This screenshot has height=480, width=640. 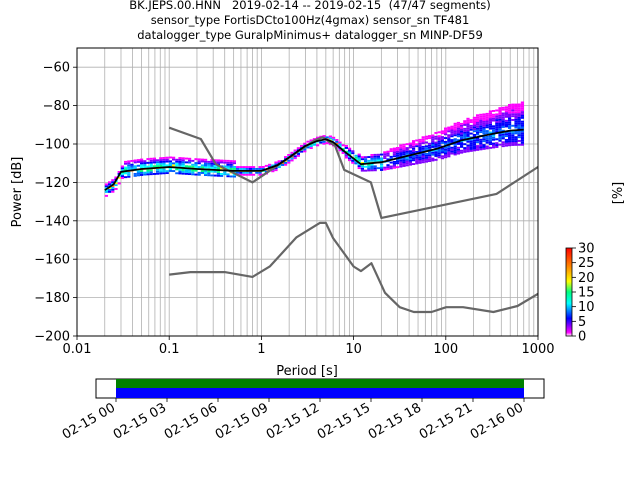 I want to click on colorbar-tick-label: 10, so click(x=586, y=307).